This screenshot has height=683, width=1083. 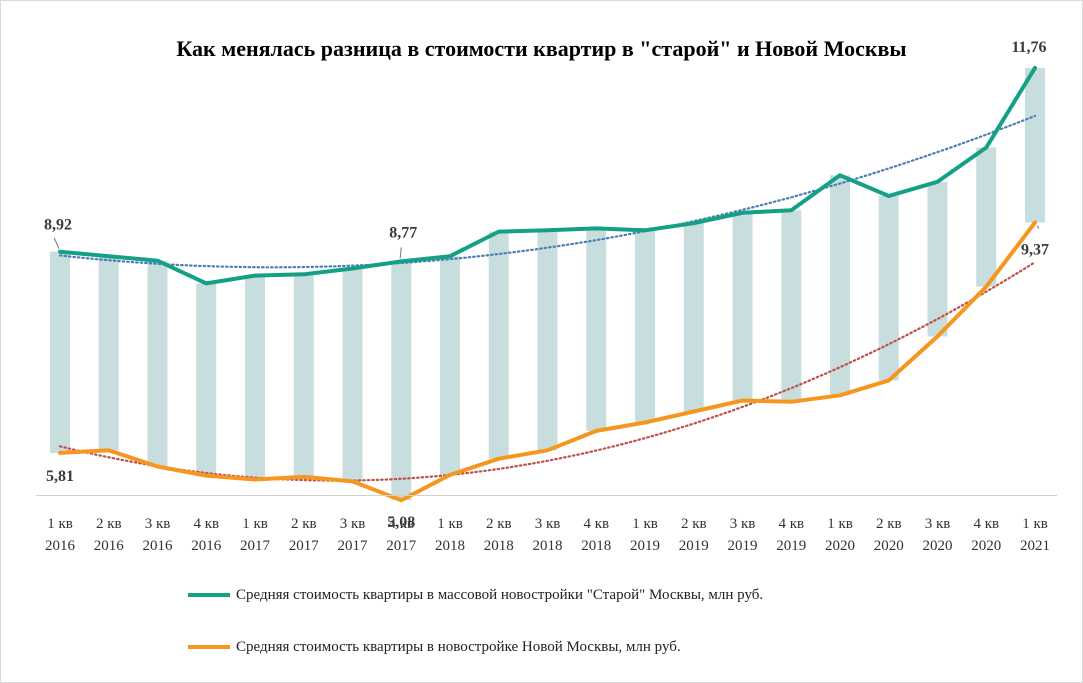 What do you see at coordinates (1035, 535) in the screenshot?
I see `x-tick-label: 1 кв 2021` at bounding box center [1035, 535].